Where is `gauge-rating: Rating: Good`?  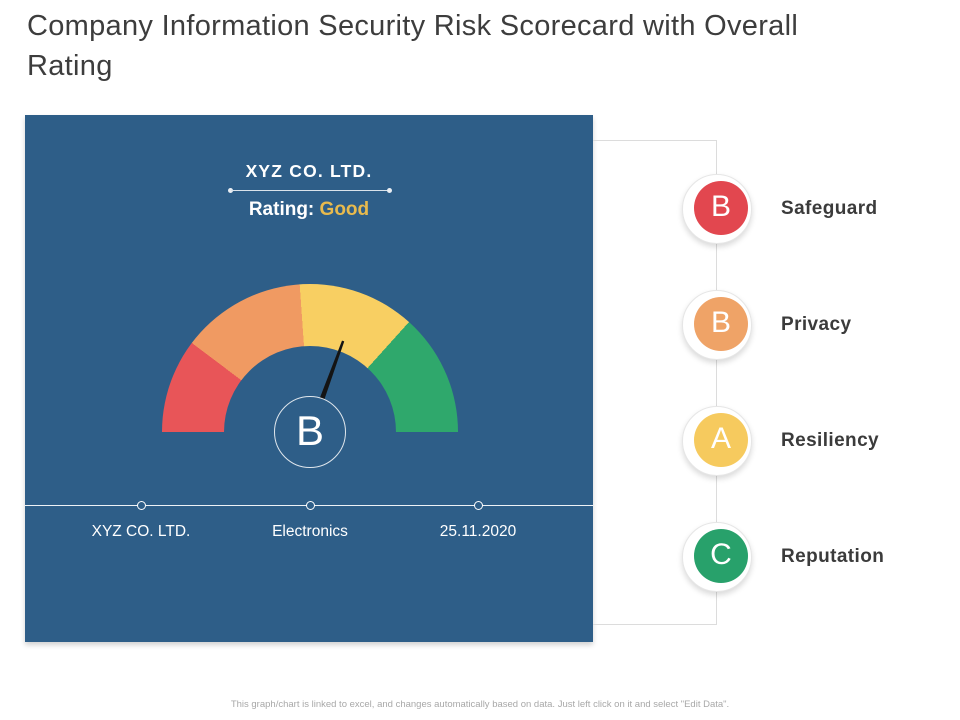 gauge-rating: Rating: Good is located at coordinates (309, 210).